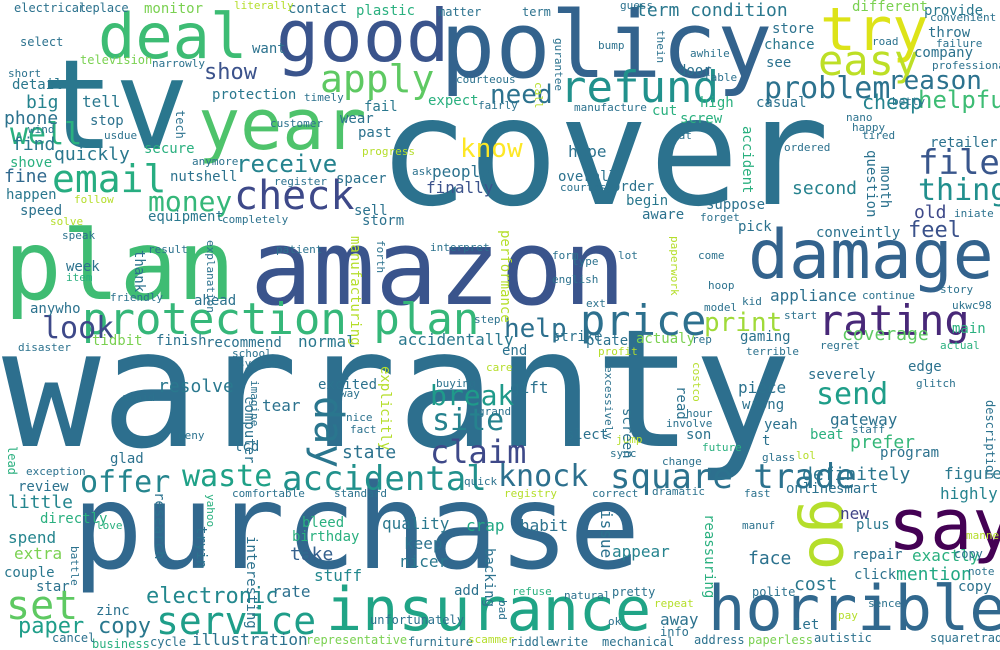  What do you see at coordinates (856, 474) in the screenshot?
I see `word: definitely` at bounding box center [856, 474].